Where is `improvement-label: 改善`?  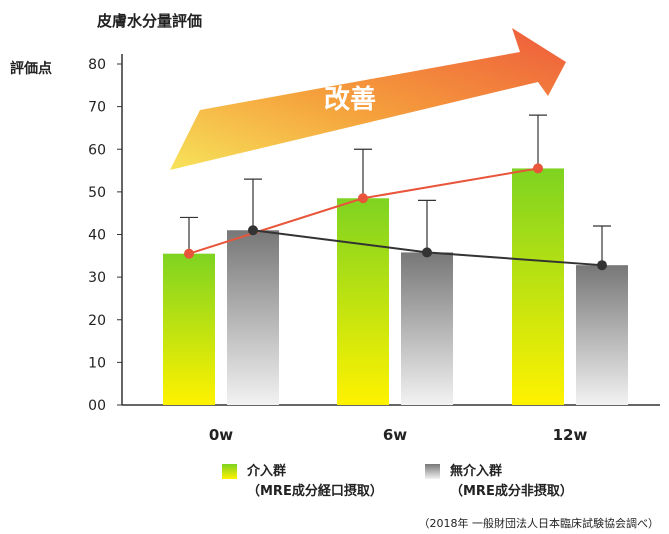
improvement-label: 改善 is located at coordinates (350, 99).